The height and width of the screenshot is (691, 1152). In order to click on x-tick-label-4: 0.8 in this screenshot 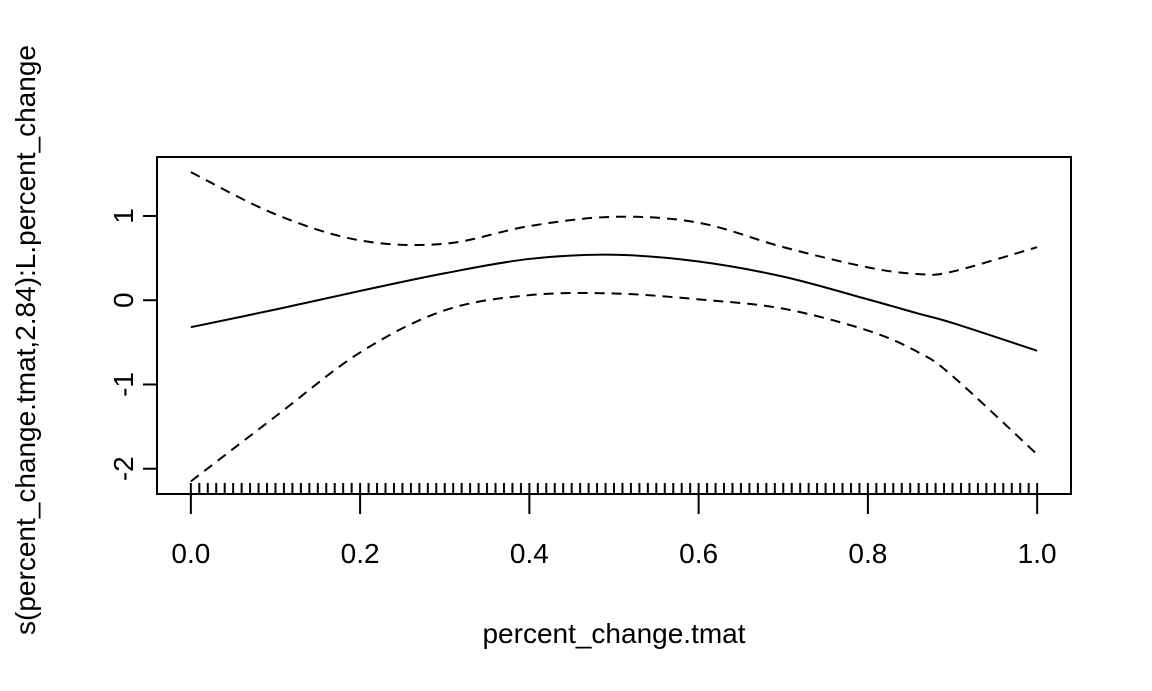, I will do `click(867, 553)`.